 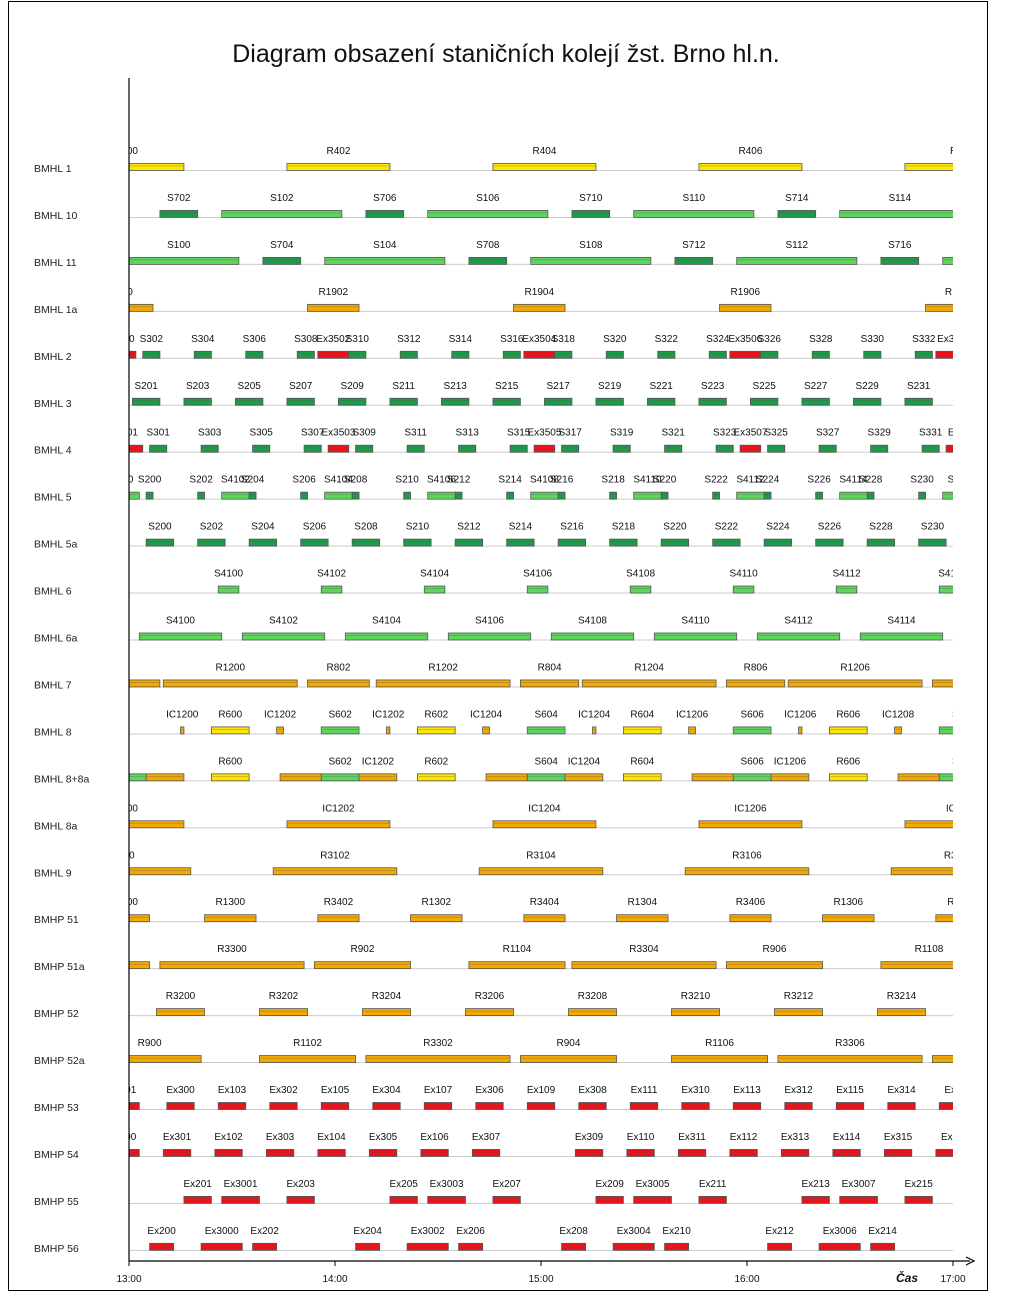 I want to click on train-label: S4110, so click(x=743, y=574).